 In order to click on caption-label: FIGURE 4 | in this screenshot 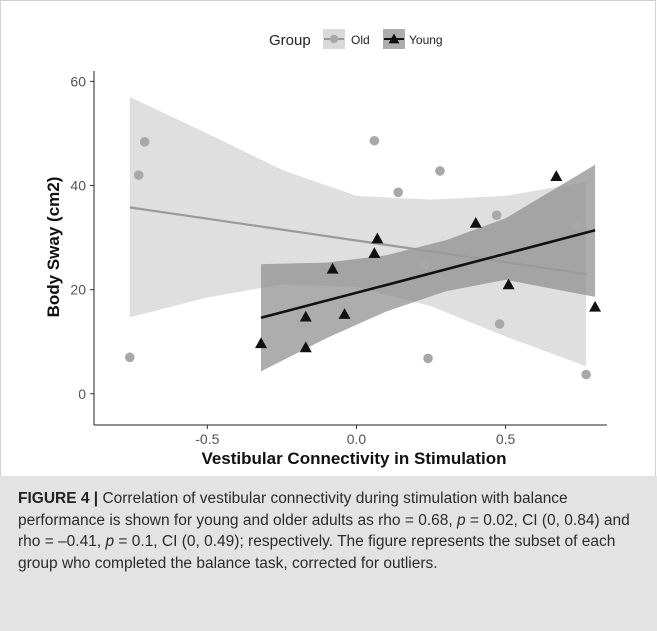, I will do `click(58, 498)`.